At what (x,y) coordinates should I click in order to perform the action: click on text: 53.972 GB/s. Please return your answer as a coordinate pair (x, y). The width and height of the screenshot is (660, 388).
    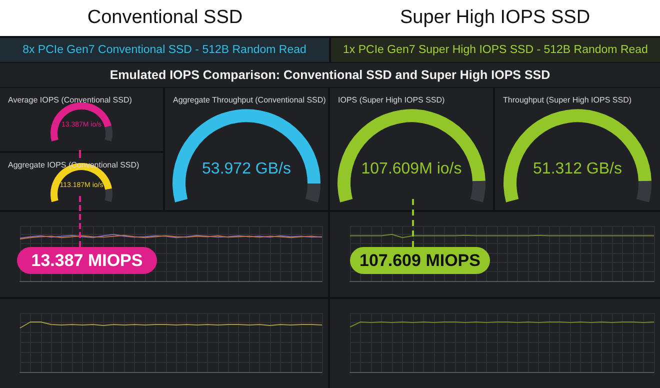
    Looking at the image, I should click on (246, 169).